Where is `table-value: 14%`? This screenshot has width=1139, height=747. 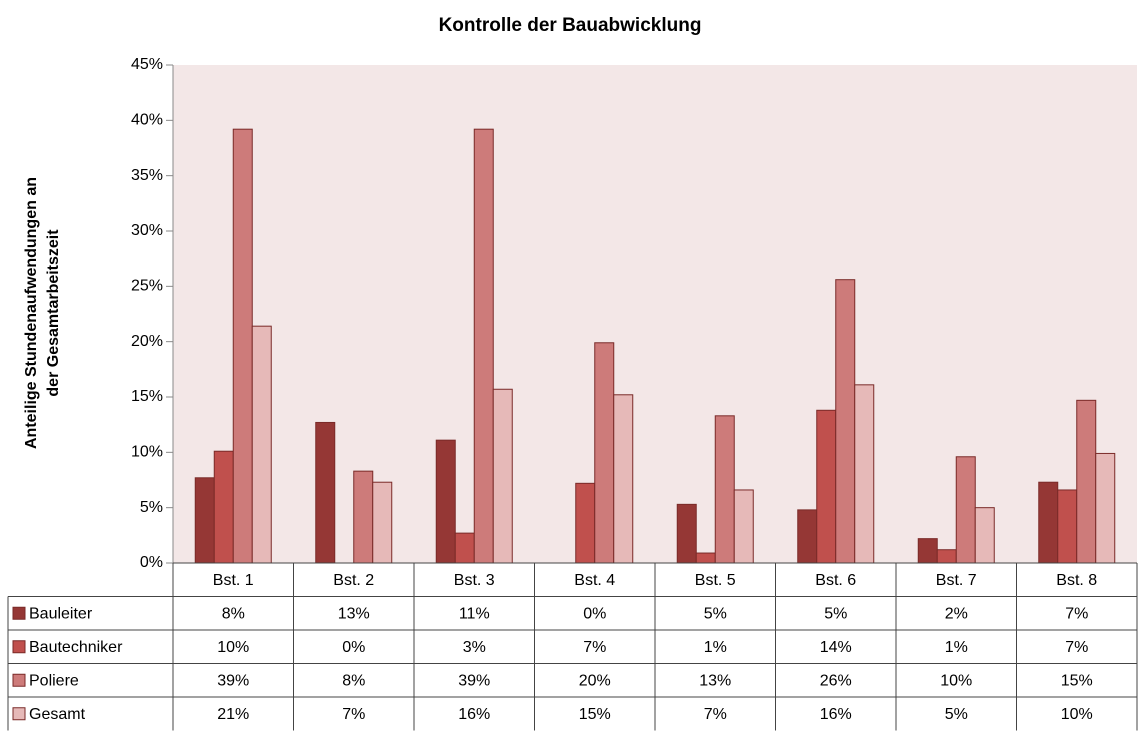
table-value: 14% is located at coordinates (836, 647).